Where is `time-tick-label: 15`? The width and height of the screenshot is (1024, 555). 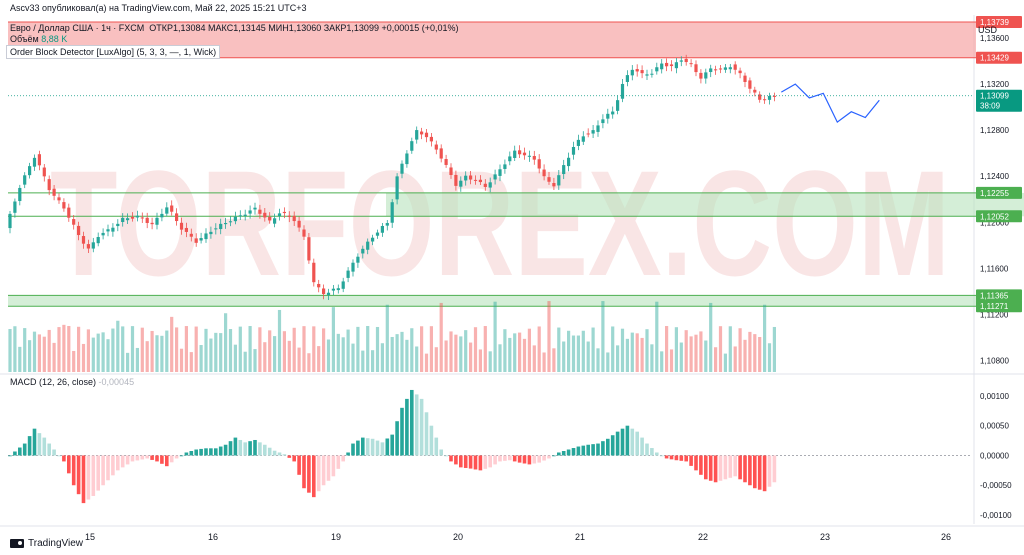 time-tick-label: 15 is located at coordinates (90, 537).